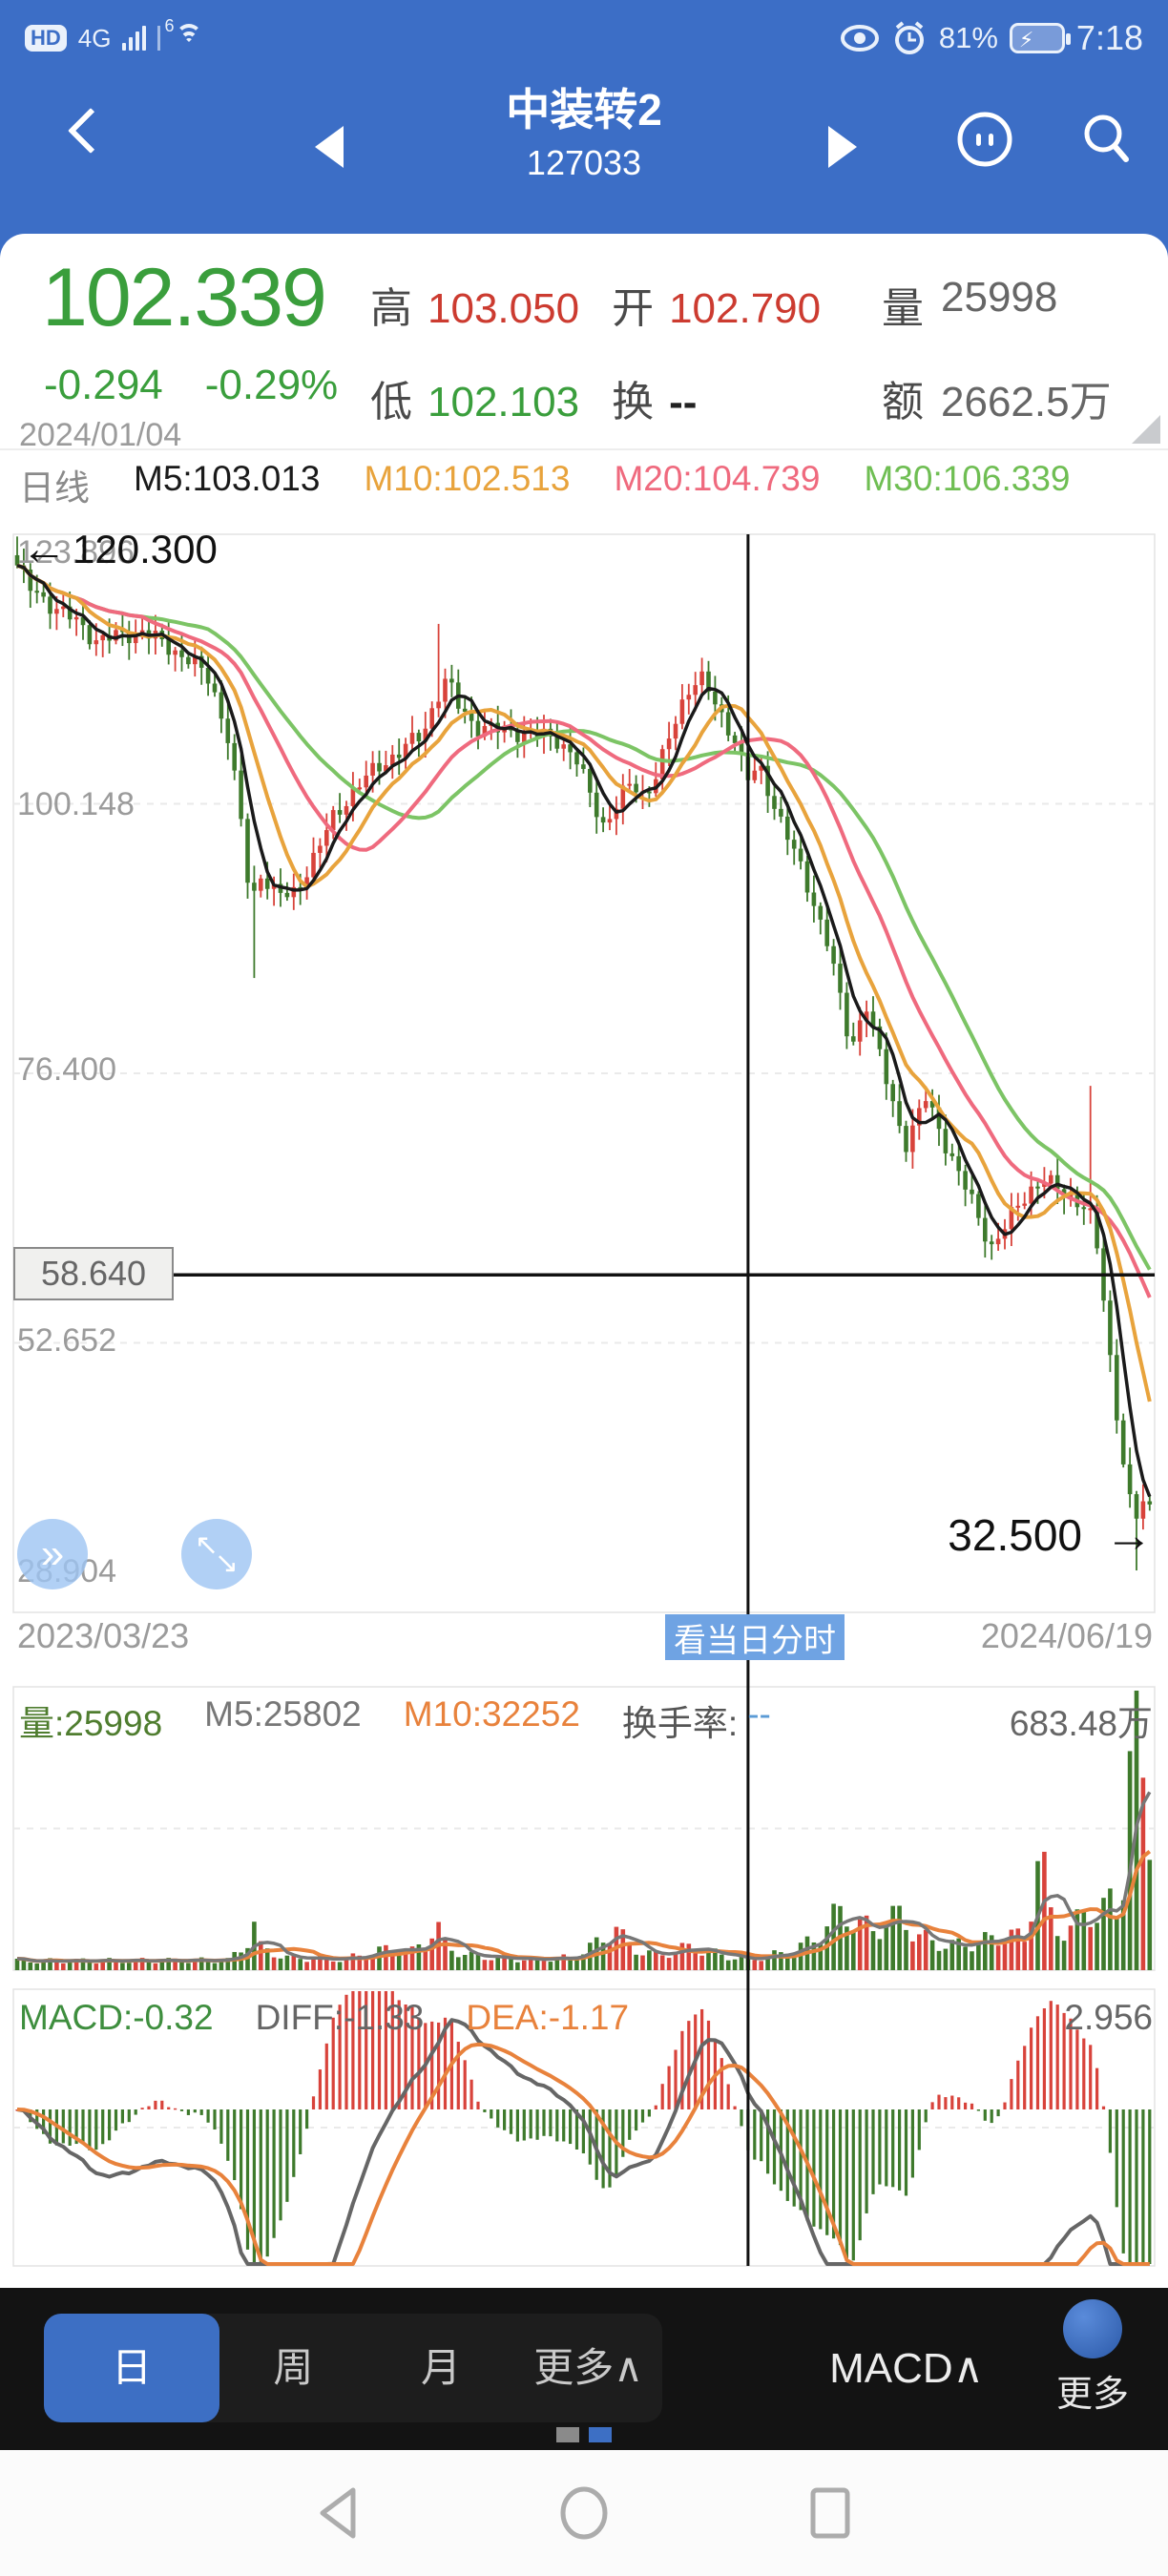 This screenshot has width=1168, height=2576. Describe the element at coordinates (1040, 38) in the screenshot. I see `battery-charging-icon: ⚡` at that location.